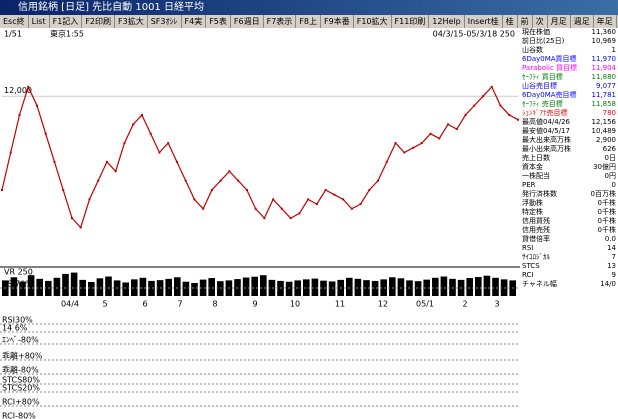  Describe the element at coordinates (559, 21) in the screenshot. I see `toolbar-button: 月足` at that location.